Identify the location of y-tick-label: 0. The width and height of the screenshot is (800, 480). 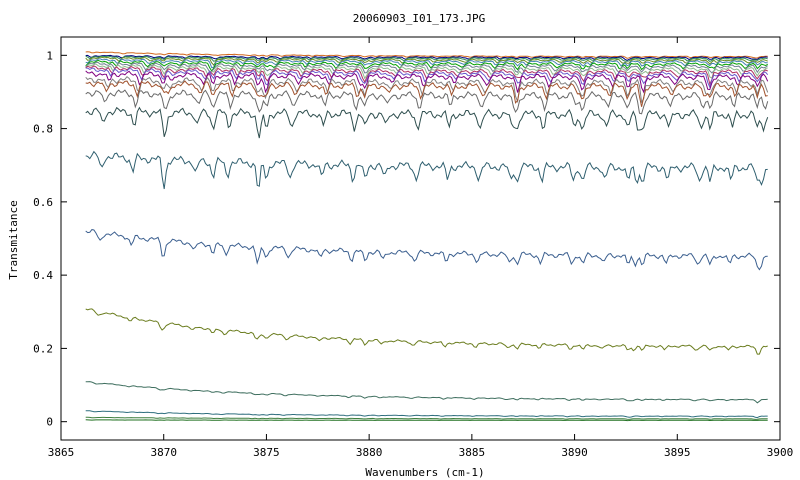
(49, 422).